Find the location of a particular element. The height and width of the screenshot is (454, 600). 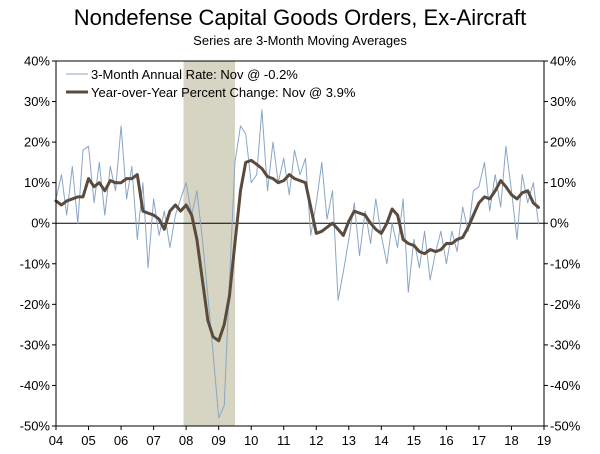

x-tick-label: 11 is located at coordinates (284, 440).